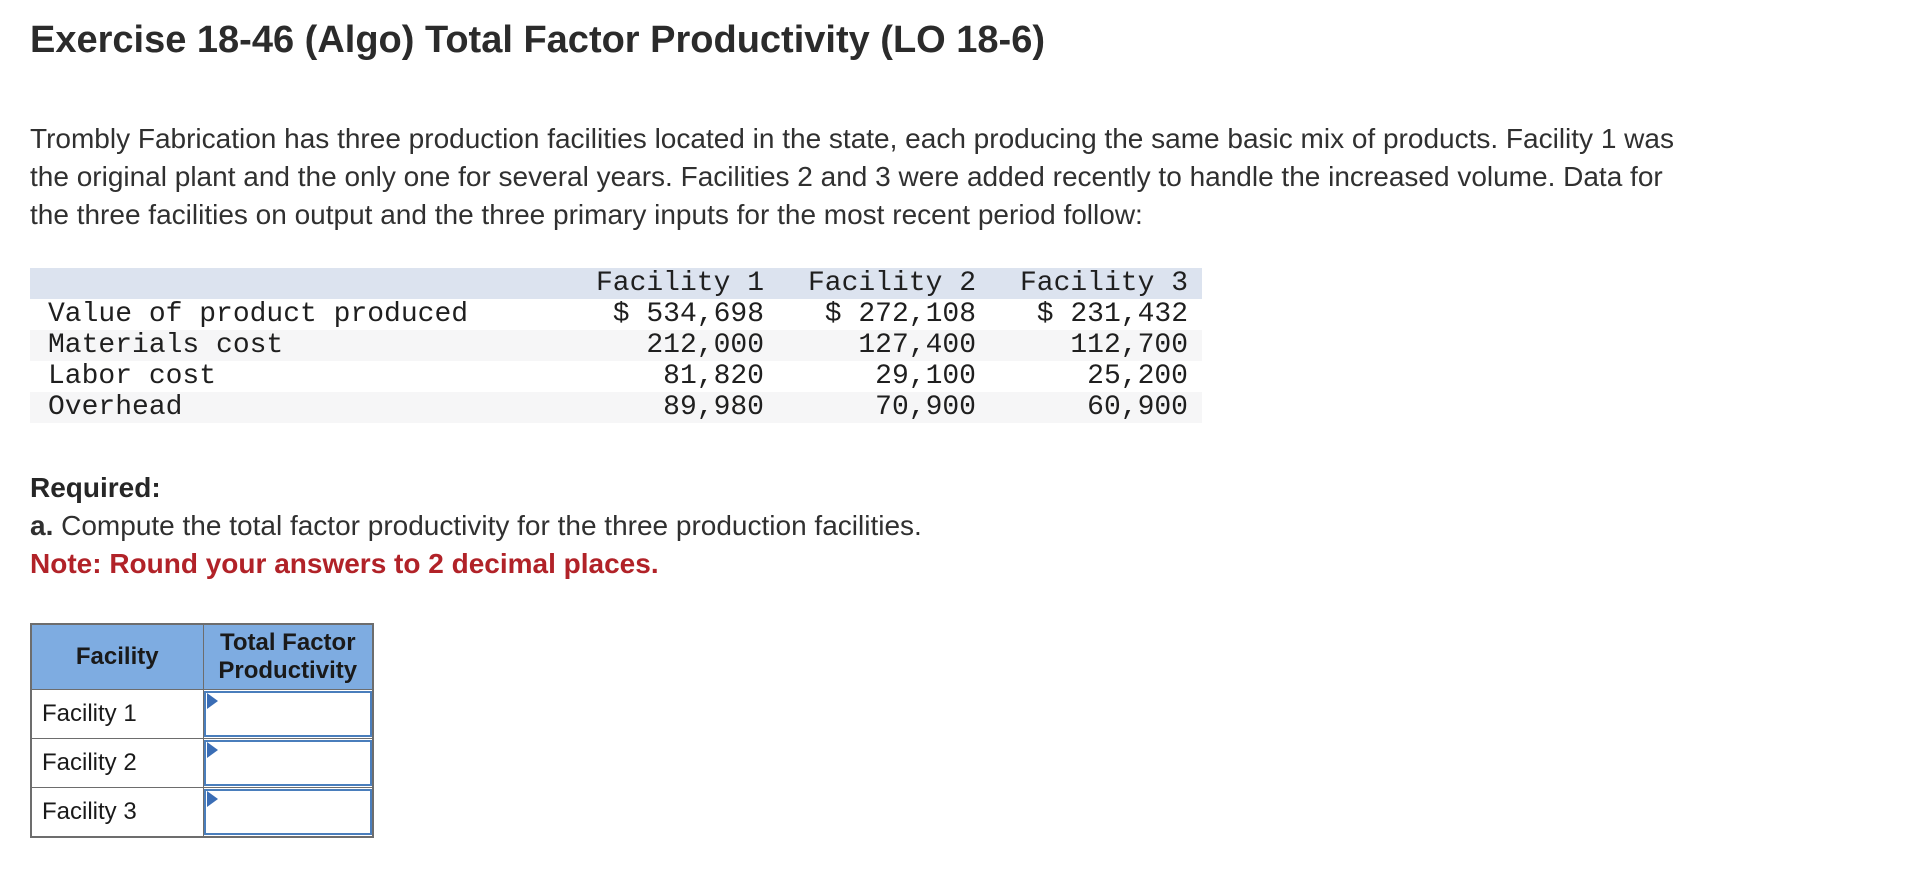 This screenshot has width=1920, height=880. Describe the element at coordinates (669, 407) in the screenshot. I see `cell-value: 89,980` at that location.